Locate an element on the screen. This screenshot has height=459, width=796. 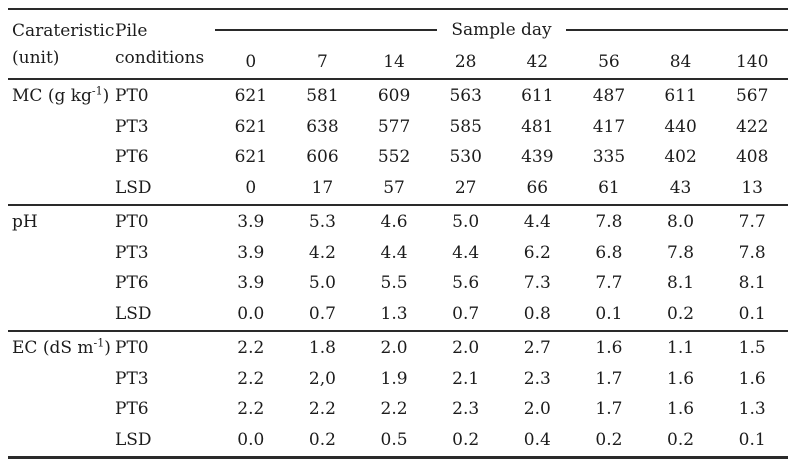
value-cell: 57 is located at coordinates (394, 187).